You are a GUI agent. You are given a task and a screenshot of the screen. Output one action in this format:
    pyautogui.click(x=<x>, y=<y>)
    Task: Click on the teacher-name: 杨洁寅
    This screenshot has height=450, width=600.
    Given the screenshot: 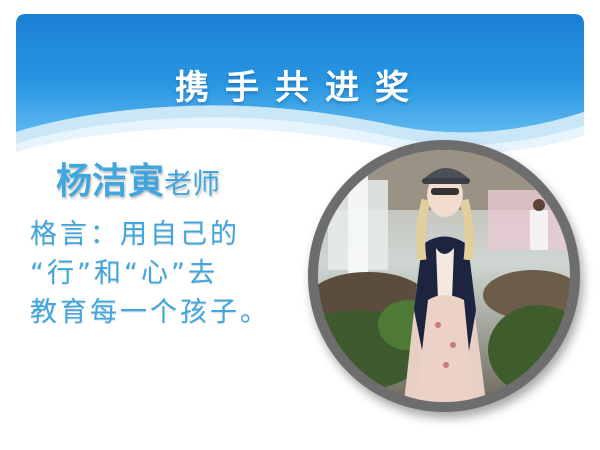 What is the action you would take?
    pyautogui.click(x=110, y=181)
    